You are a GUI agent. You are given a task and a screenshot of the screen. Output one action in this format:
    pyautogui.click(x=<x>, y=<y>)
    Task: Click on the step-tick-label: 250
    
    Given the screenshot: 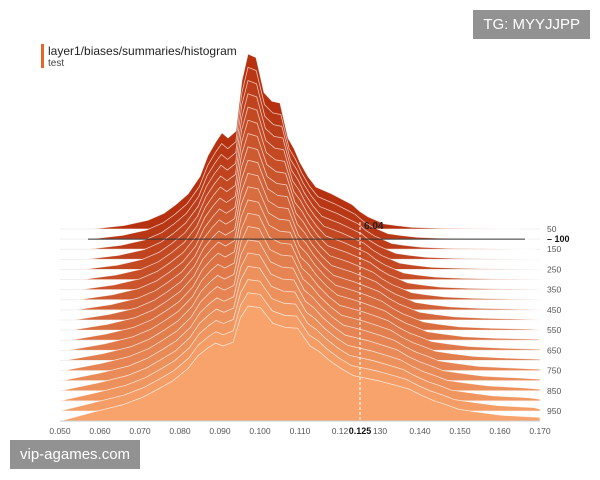 What is the action you would take?
    pyautogui.click(x=554, y=269)
    